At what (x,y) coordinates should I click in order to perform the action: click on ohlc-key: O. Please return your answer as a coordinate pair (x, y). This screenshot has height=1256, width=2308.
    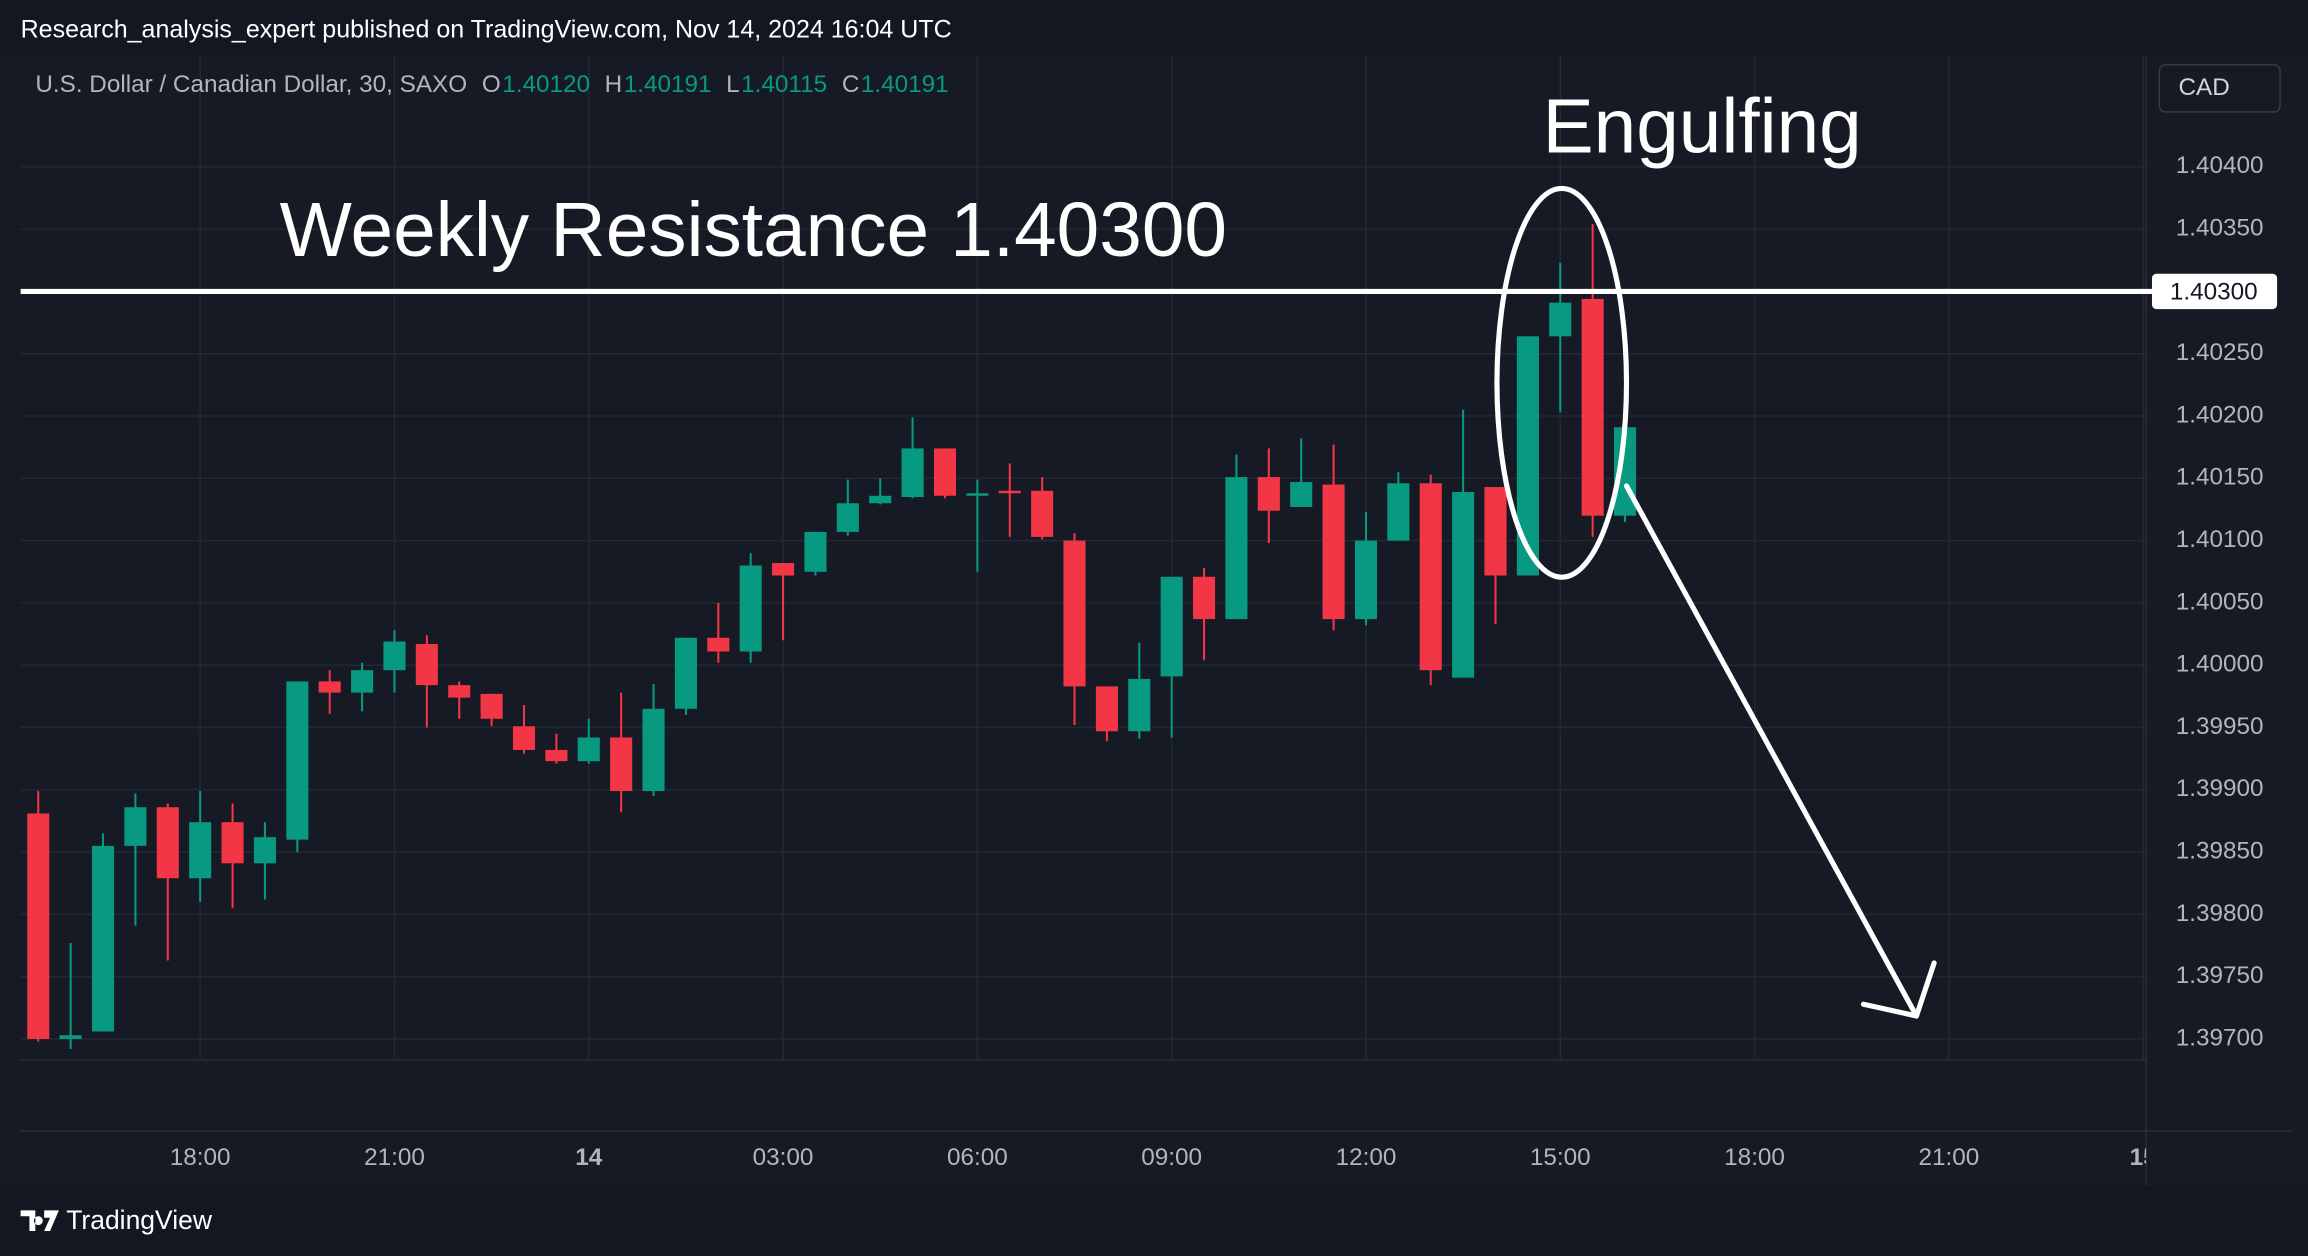
    Looking at the image, I should click on (491, 84).